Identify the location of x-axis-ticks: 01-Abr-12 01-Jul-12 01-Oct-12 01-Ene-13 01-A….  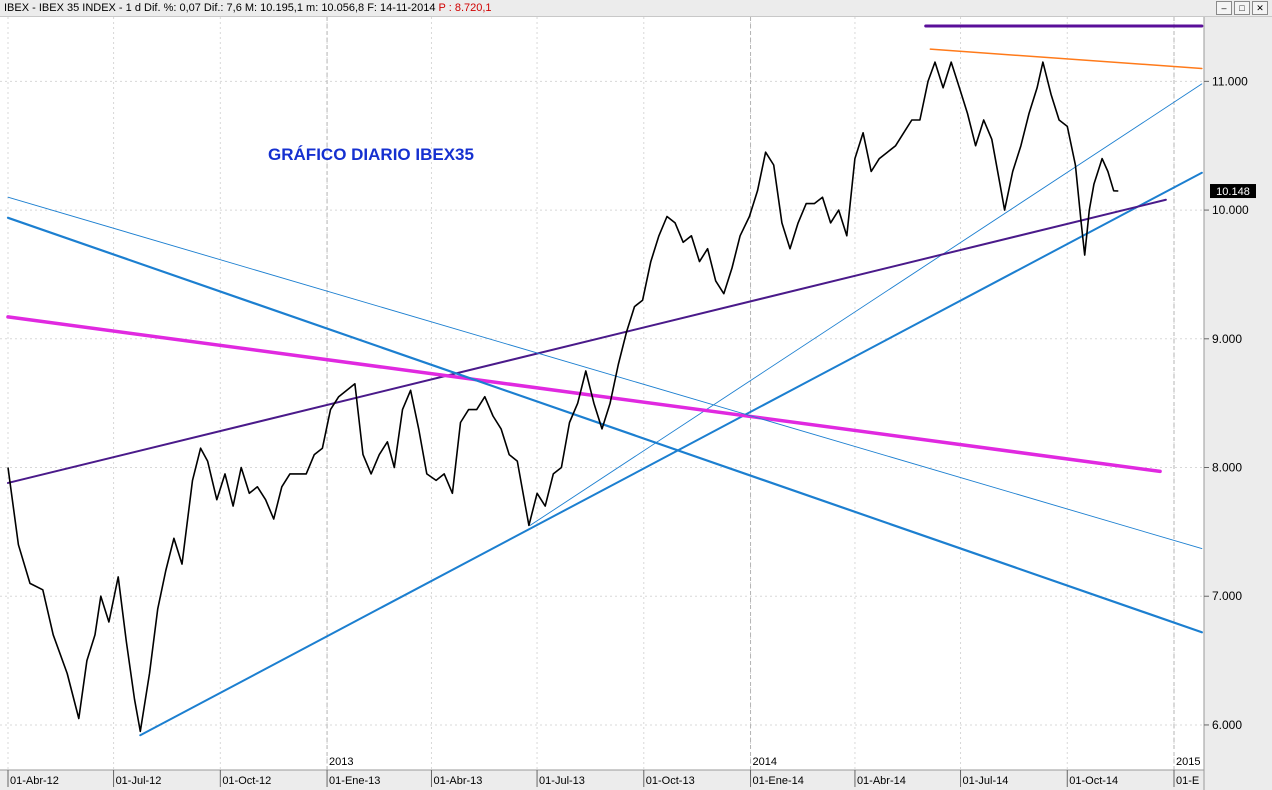
(603, 778).